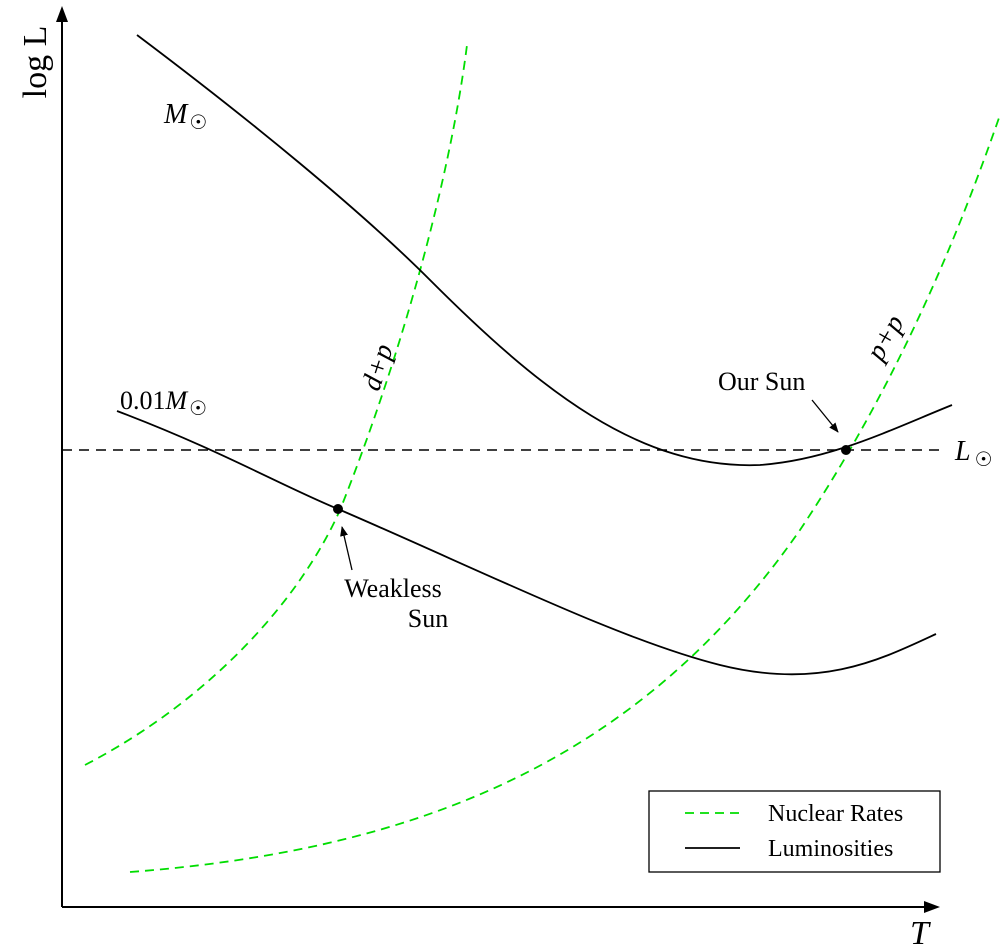  What do you see at coordinates (846, 450) in the screenshot?
I see `point-our-sun` at bounding box center [846, 450].